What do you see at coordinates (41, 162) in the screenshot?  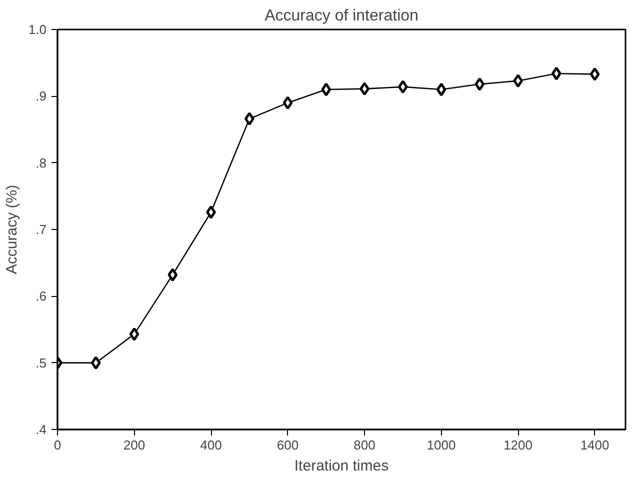 I see `y-tick-label: .8` at bounding box center [41, 162].